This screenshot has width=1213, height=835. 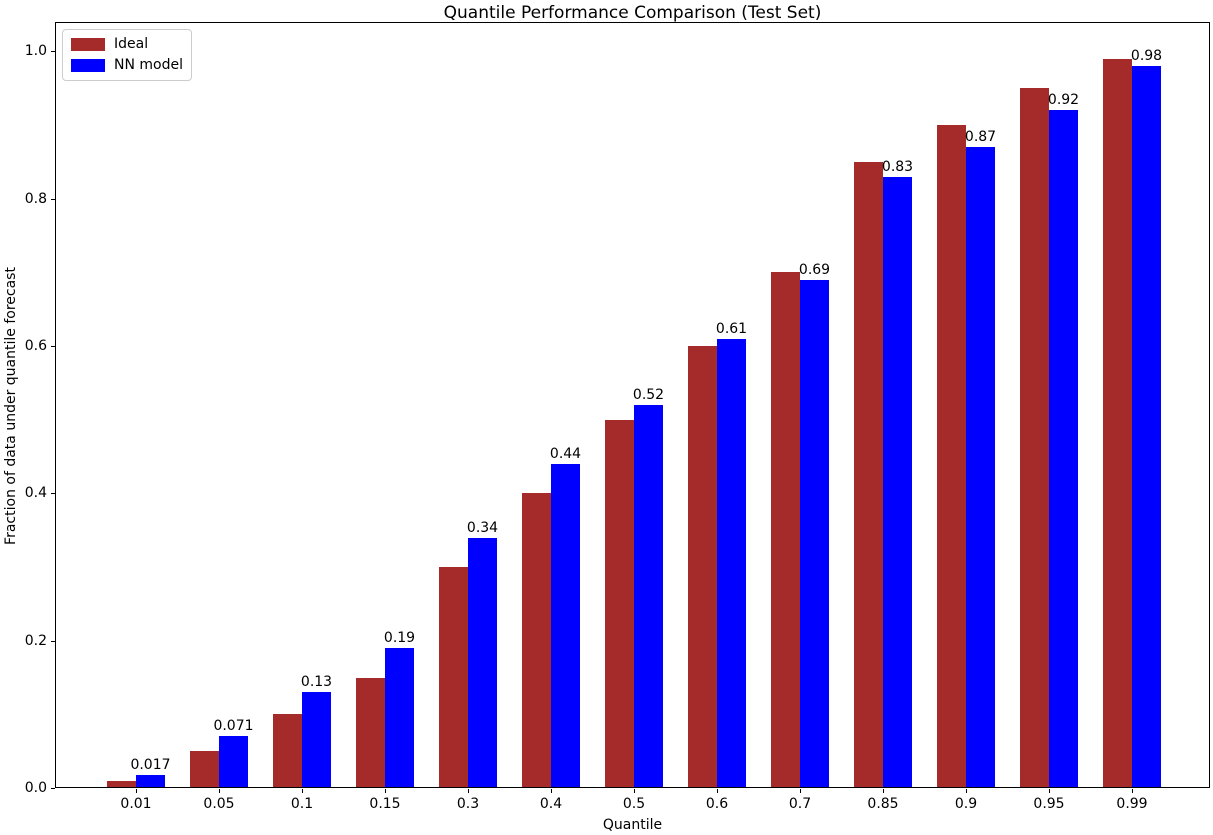 What do you see at coordinates (634, 804) in the screenshot?
I see `x-tick-label: 0.5` at bounding box center [634, 804].